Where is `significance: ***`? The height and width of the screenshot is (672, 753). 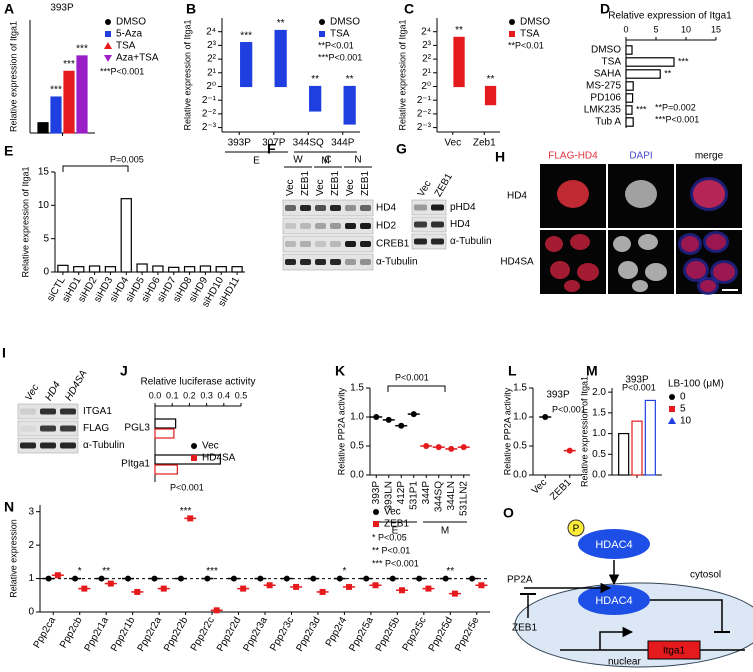 significance: *** is located at coordinates (212, 571).